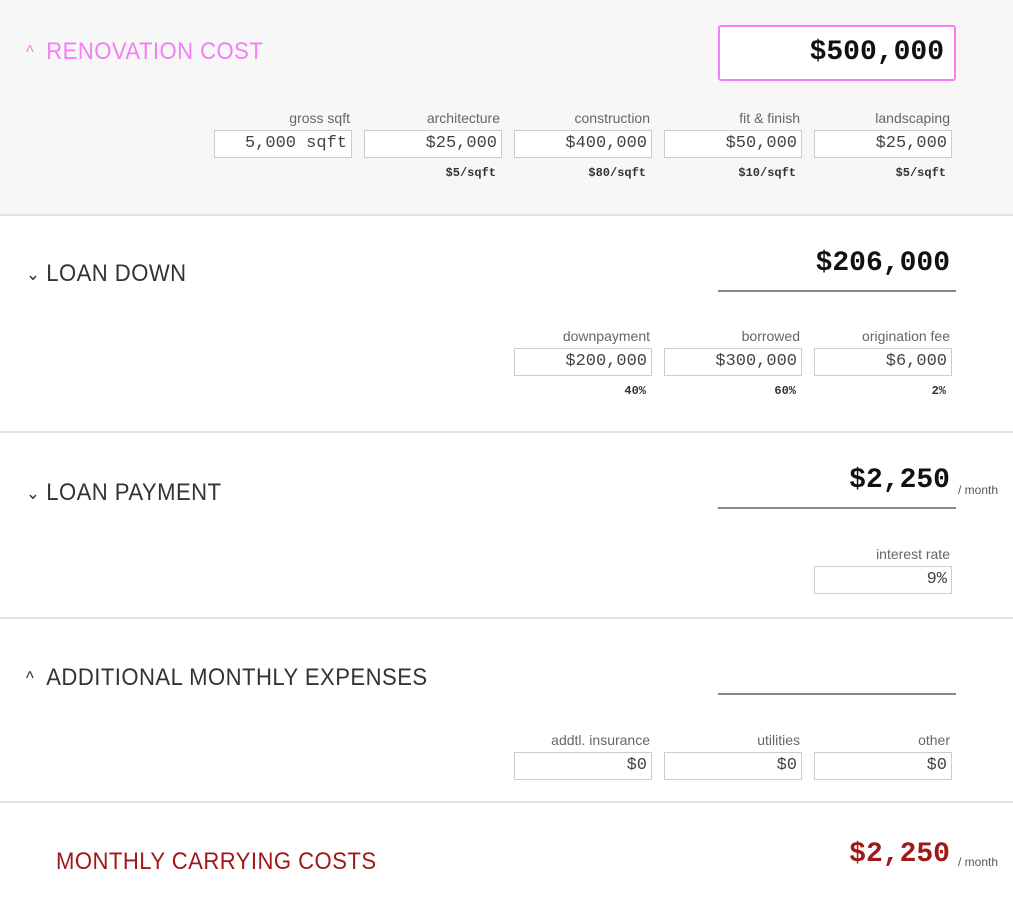 Image resolution: width=1013 pixels, height=900 pixels. Describe the element at coordinates (934, 740) in the screenshot. I see `field-label: other` at that location.